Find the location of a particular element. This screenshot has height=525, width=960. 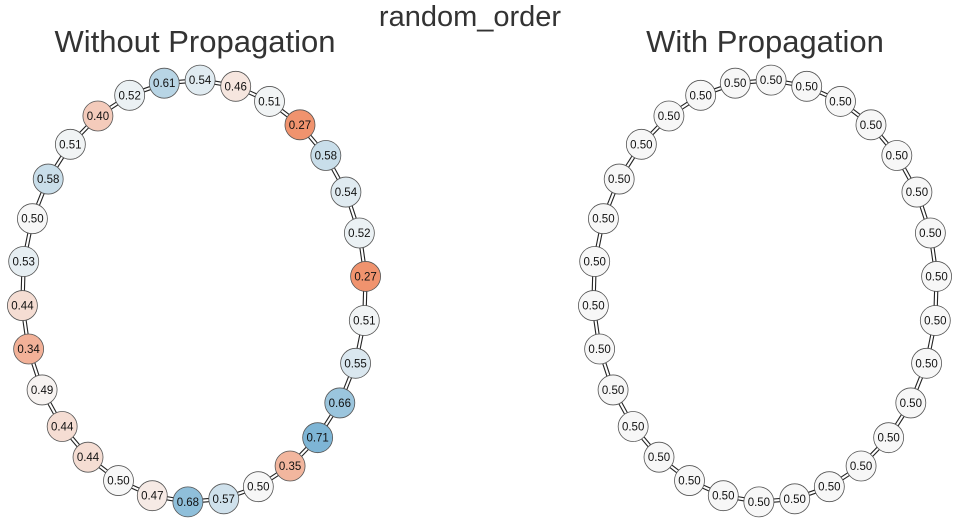

graph-node: 0.51 is located at coordinates (269, 101).